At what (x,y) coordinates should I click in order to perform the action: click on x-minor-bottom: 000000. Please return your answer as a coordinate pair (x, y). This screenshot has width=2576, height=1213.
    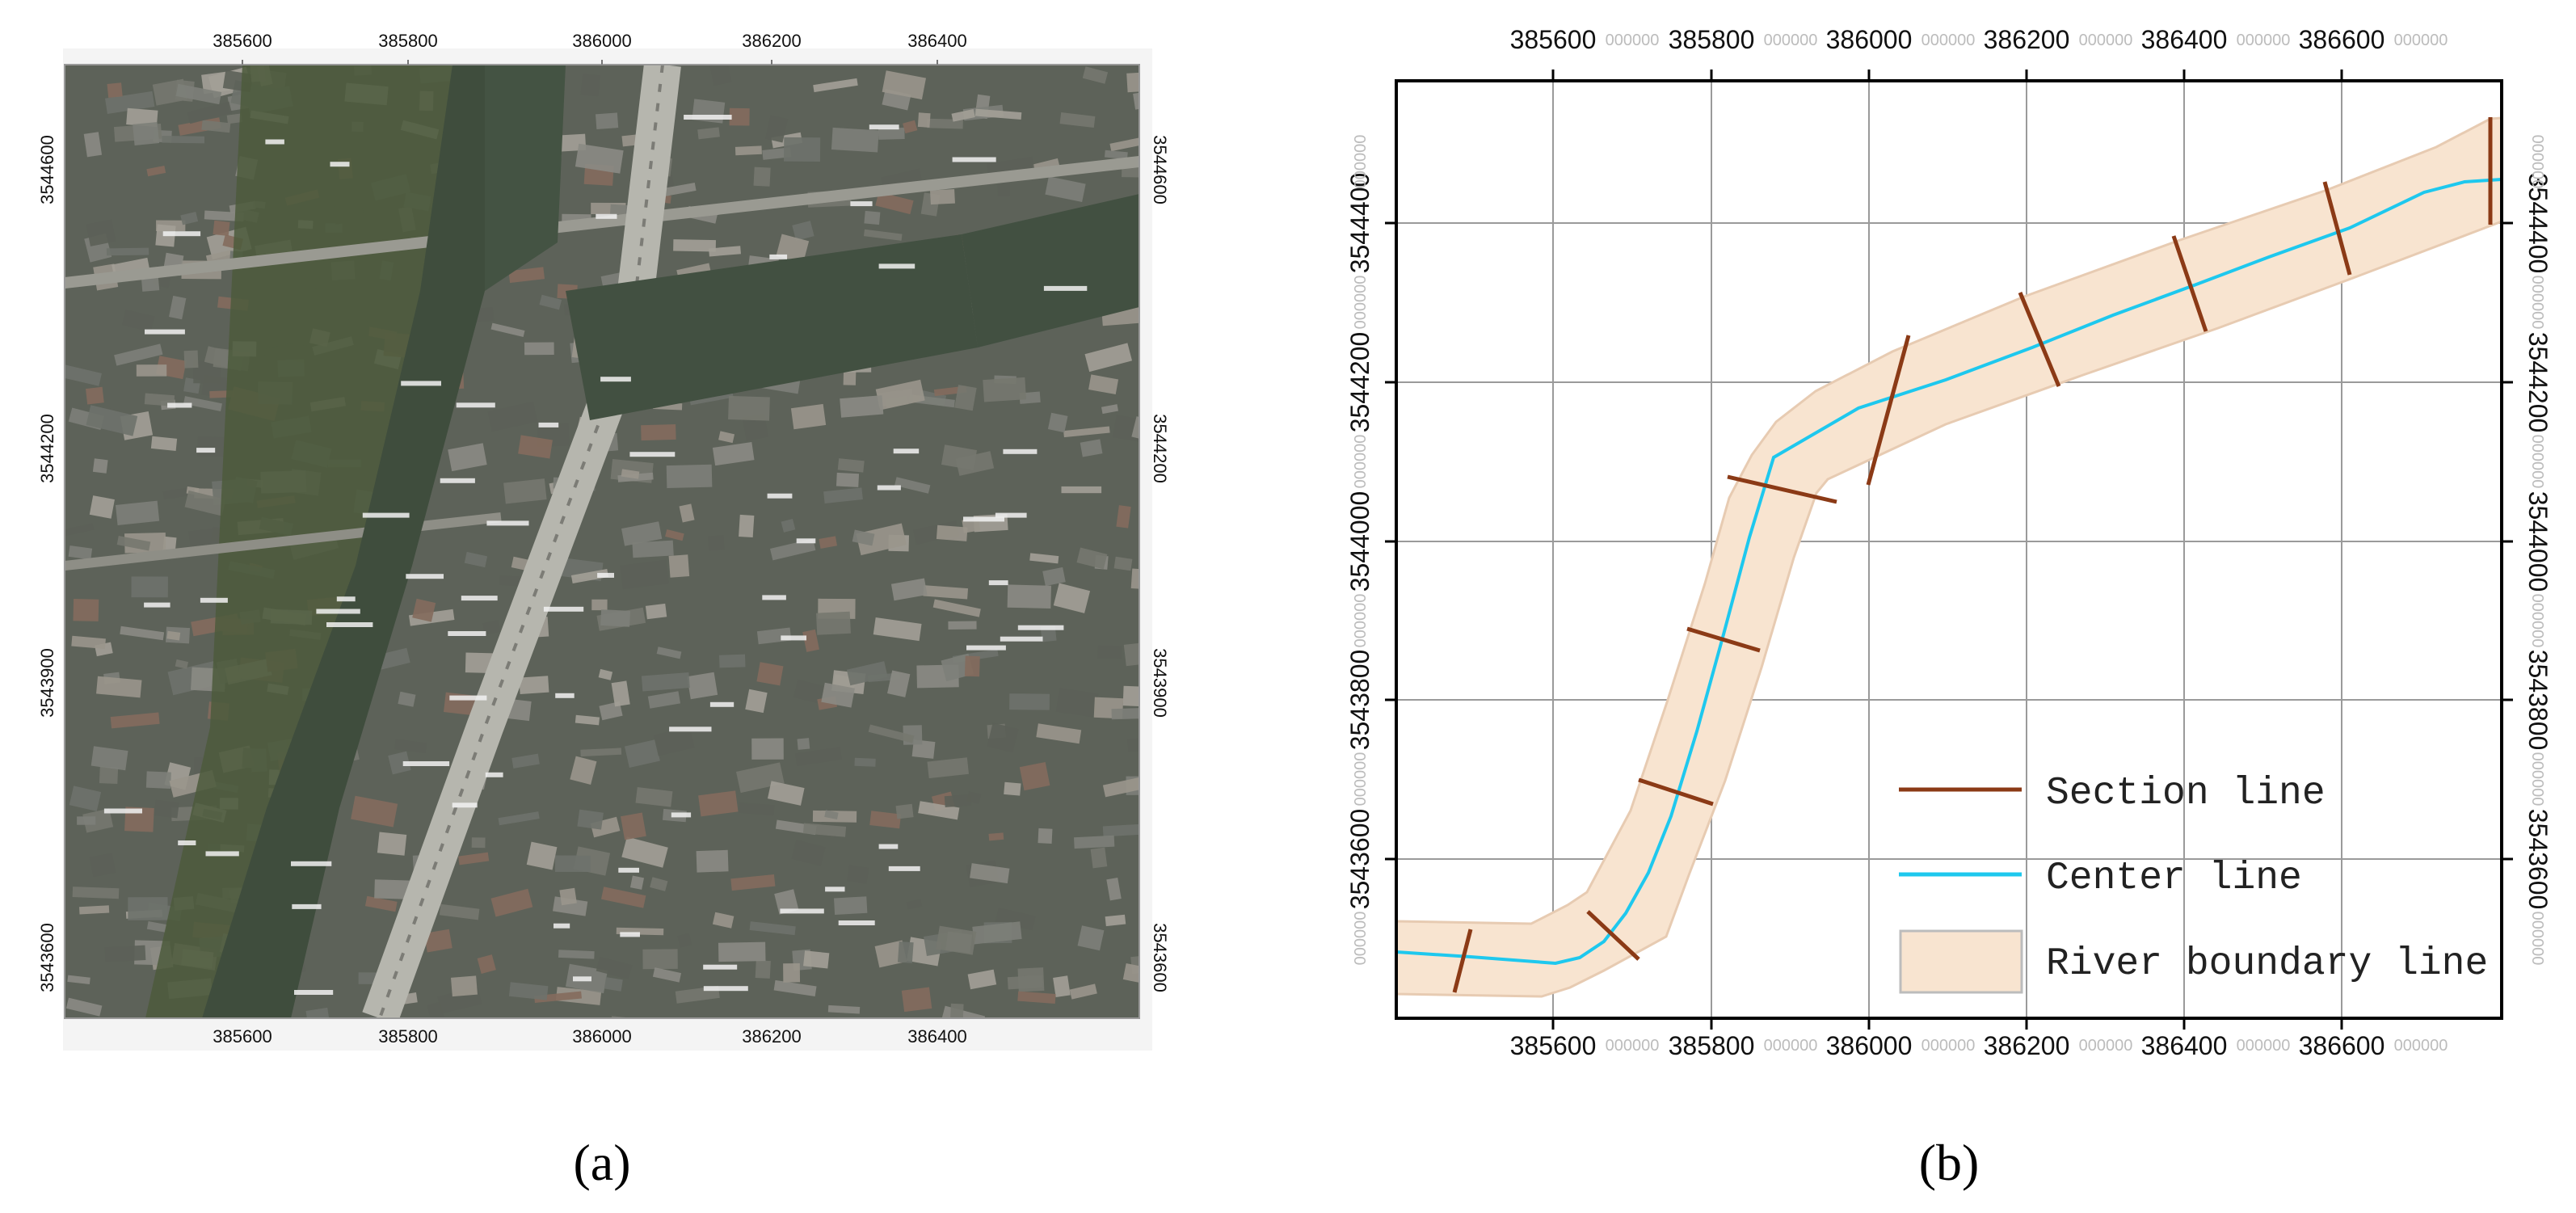
    Looking at the image, I should click on (2264, 1046).